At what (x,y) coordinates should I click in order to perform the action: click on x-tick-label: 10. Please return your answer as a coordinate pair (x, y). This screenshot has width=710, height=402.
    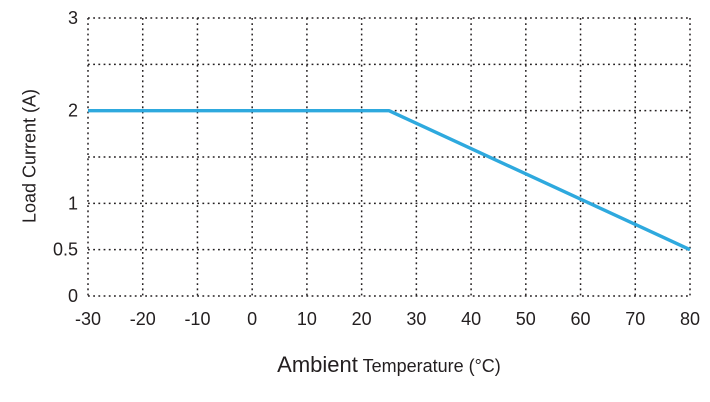
    Looking at the image, I should click on (307, 319).